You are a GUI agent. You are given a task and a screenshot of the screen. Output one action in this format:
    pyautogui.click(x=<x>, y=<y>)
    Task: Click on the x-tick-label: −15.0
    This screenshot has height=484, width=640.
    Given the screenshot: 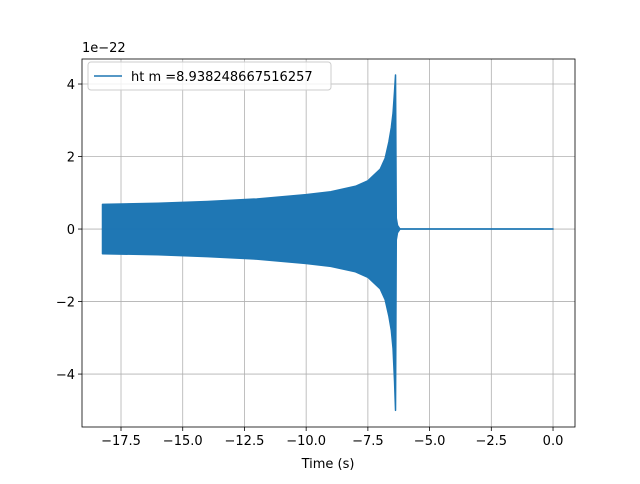 What is the action you would take?
    pyautogui.click(x=183, y=441)
    